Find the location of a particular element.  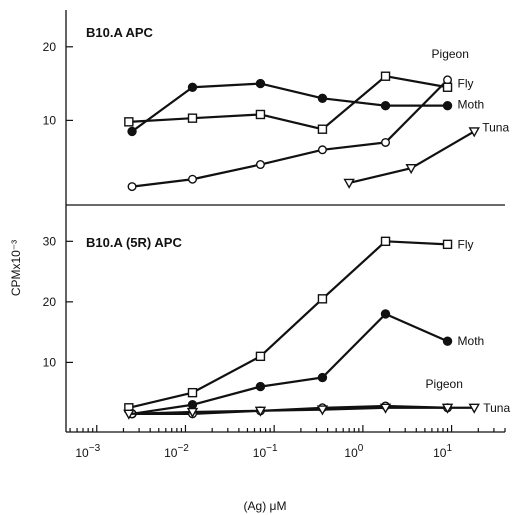

y-tick-label: 30 is located at coordinates (50, 241).